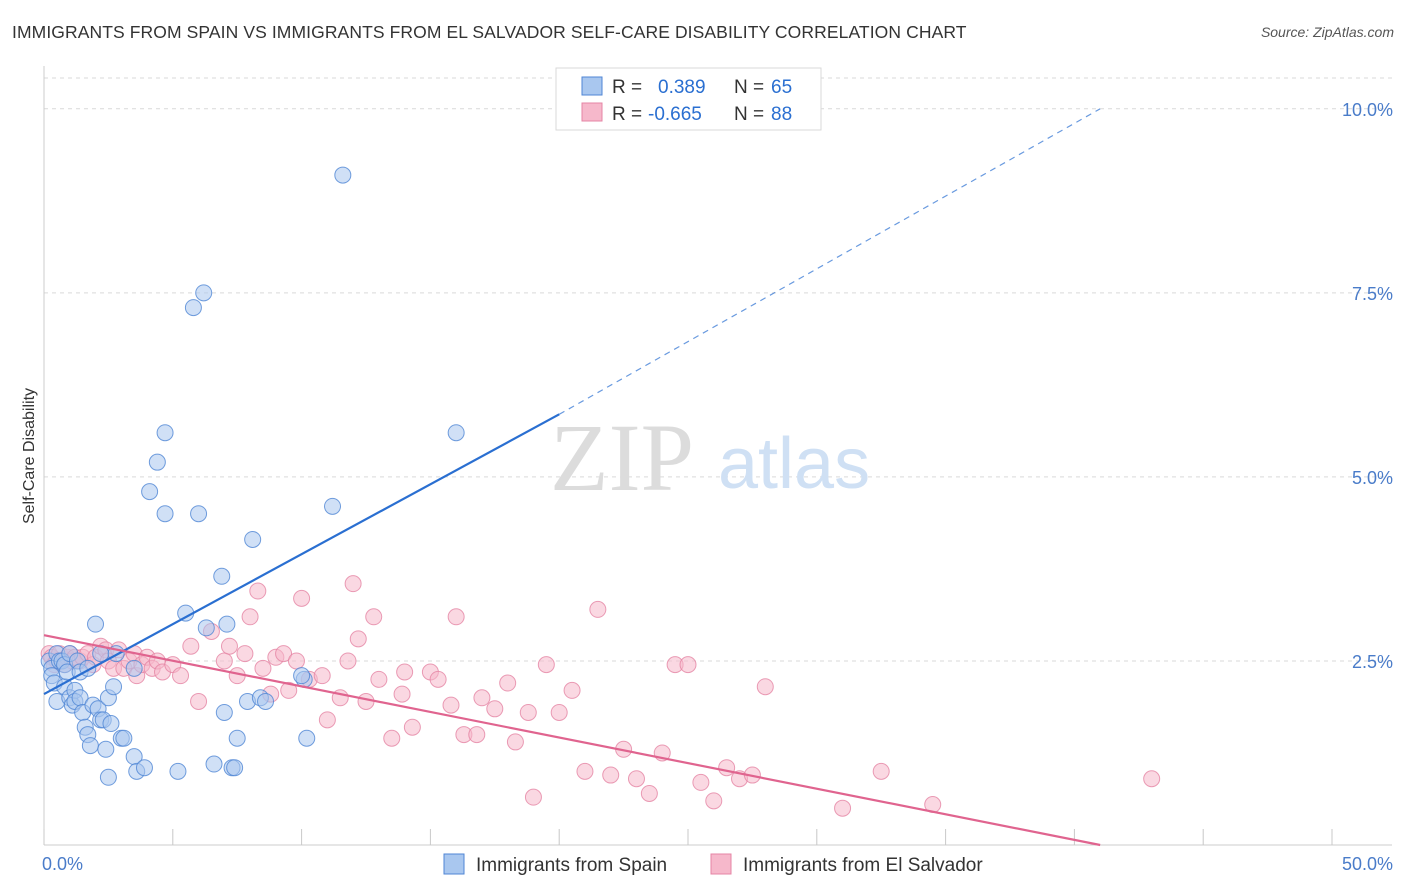 This screenshot has width=1406, height=892. Describe the element at coordinates (675, 114) in the screenshot. I see `legend-salvador-r-value: -0.665` at that location.